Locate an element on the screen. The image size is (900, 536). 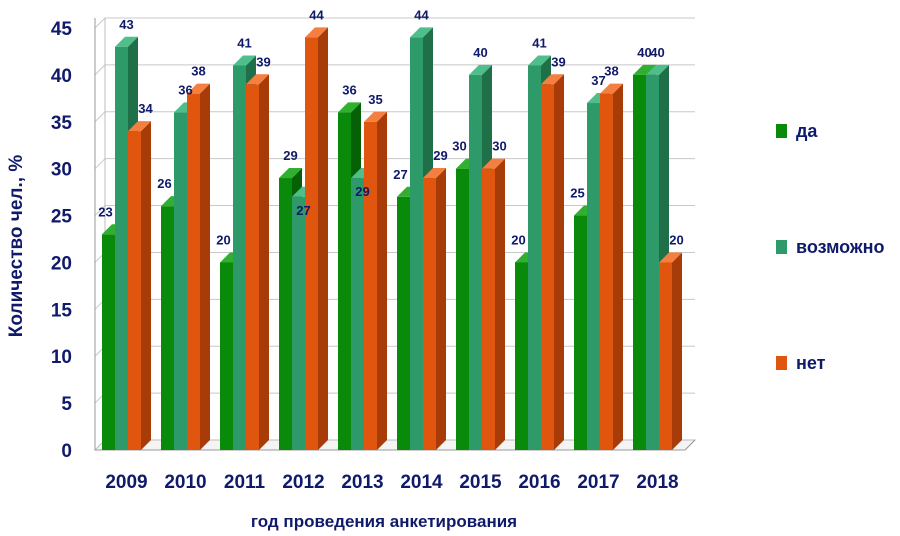
data-label: 25 is located at coordinates (577, 193).